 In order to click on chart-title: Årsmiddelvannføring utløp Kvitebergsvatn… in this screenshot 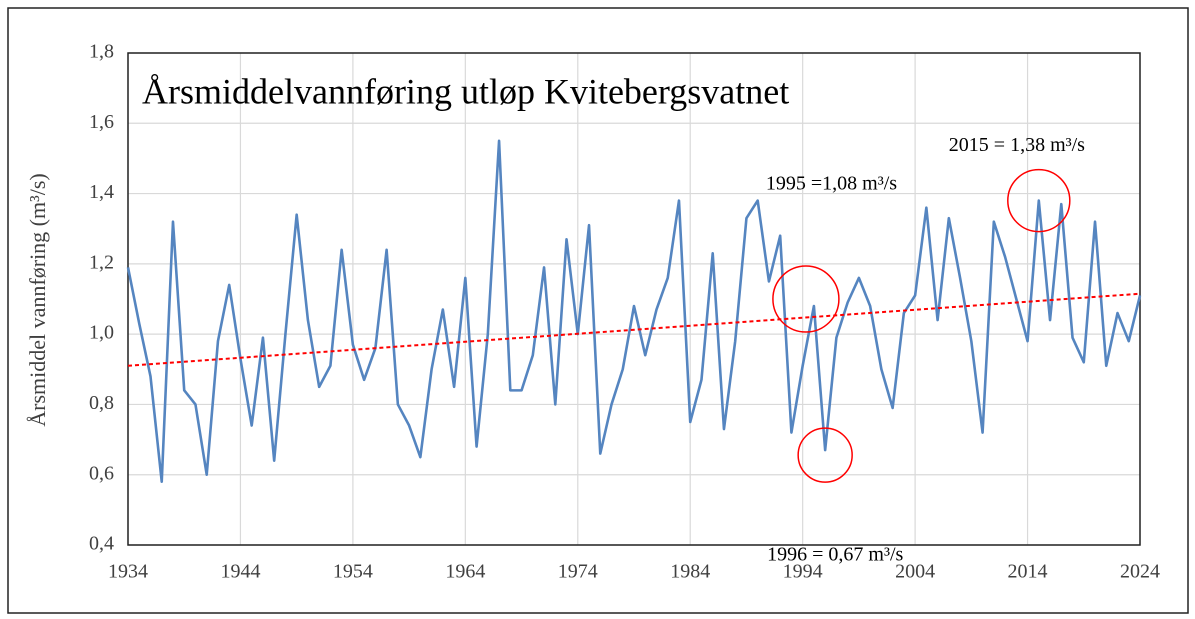, I will do `click(465, 91)`.